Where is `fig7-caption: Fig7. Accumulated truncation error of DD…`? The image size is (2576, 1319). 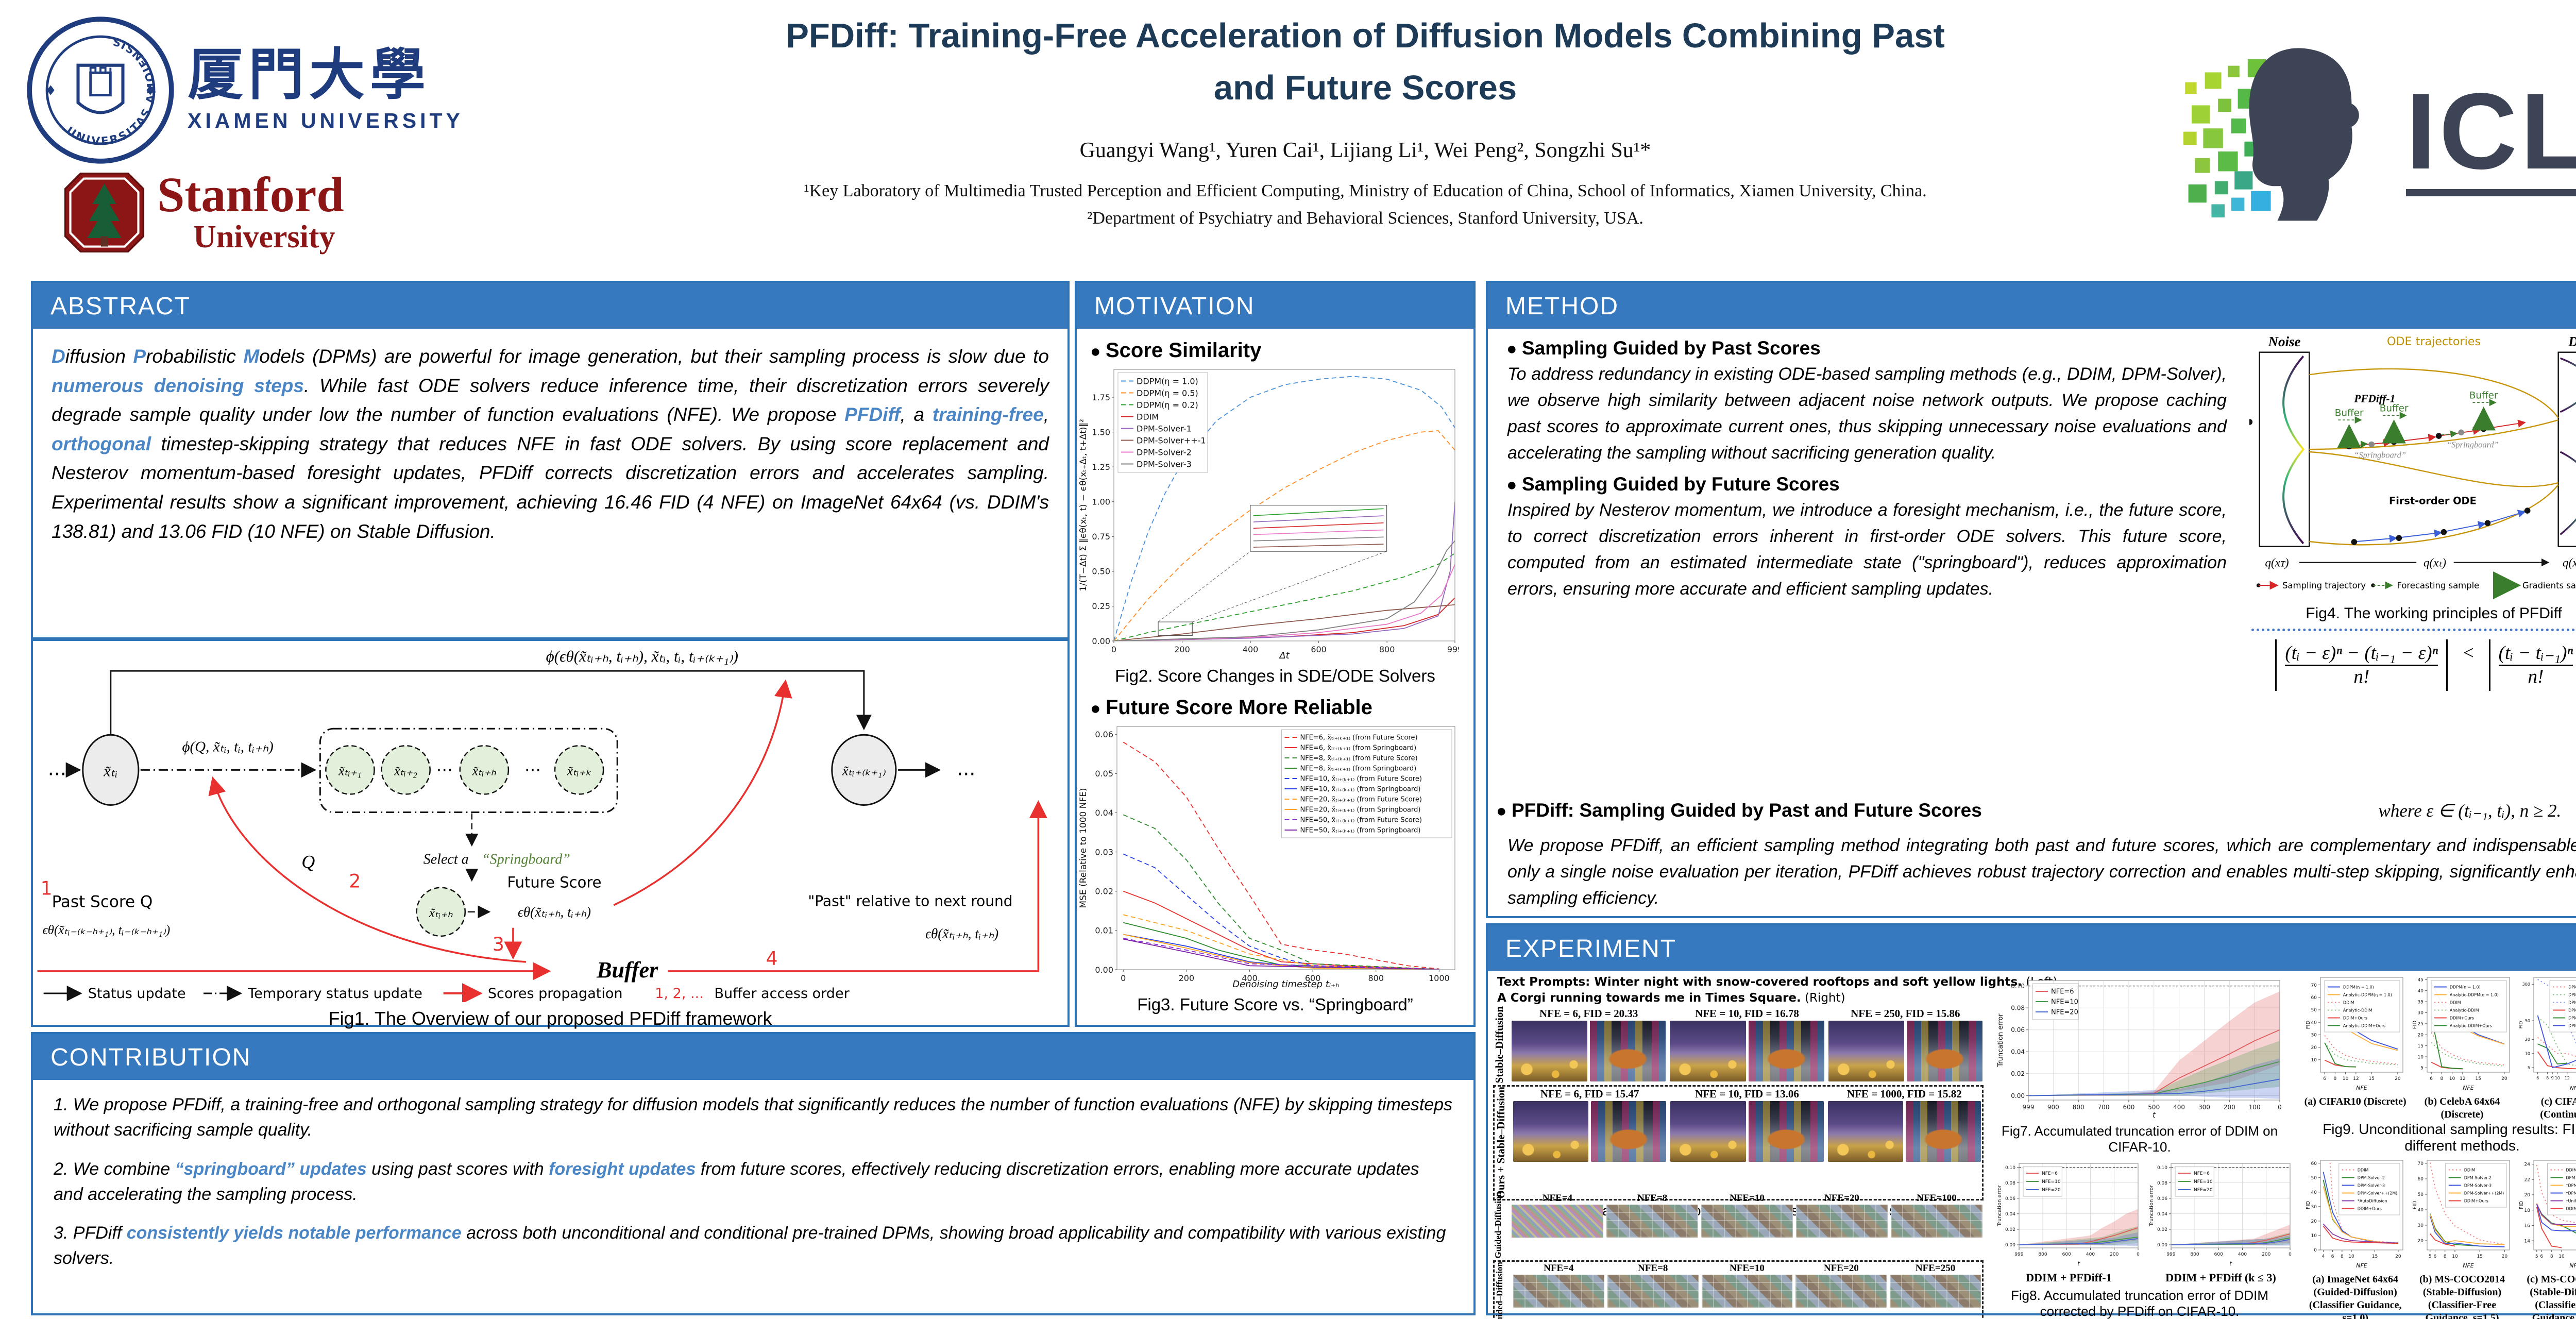
fig7-caption: Fig7. Accumulated truncation error of DD… is located at coordinates (2139, 1139).